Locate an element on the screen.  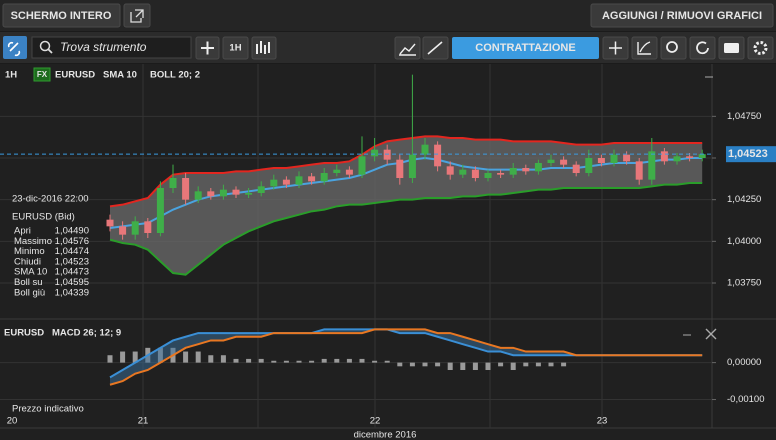
x-tick-label: 21 is located at coordinates (143, 421).